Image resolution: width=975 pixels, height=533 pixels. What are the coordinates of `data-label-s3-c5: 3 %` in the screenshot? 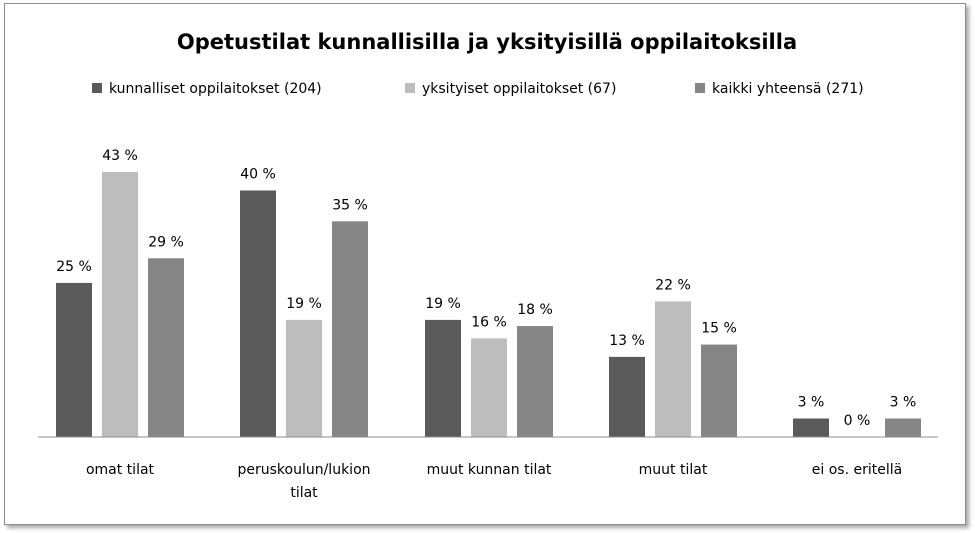 It's located at (903, 403).